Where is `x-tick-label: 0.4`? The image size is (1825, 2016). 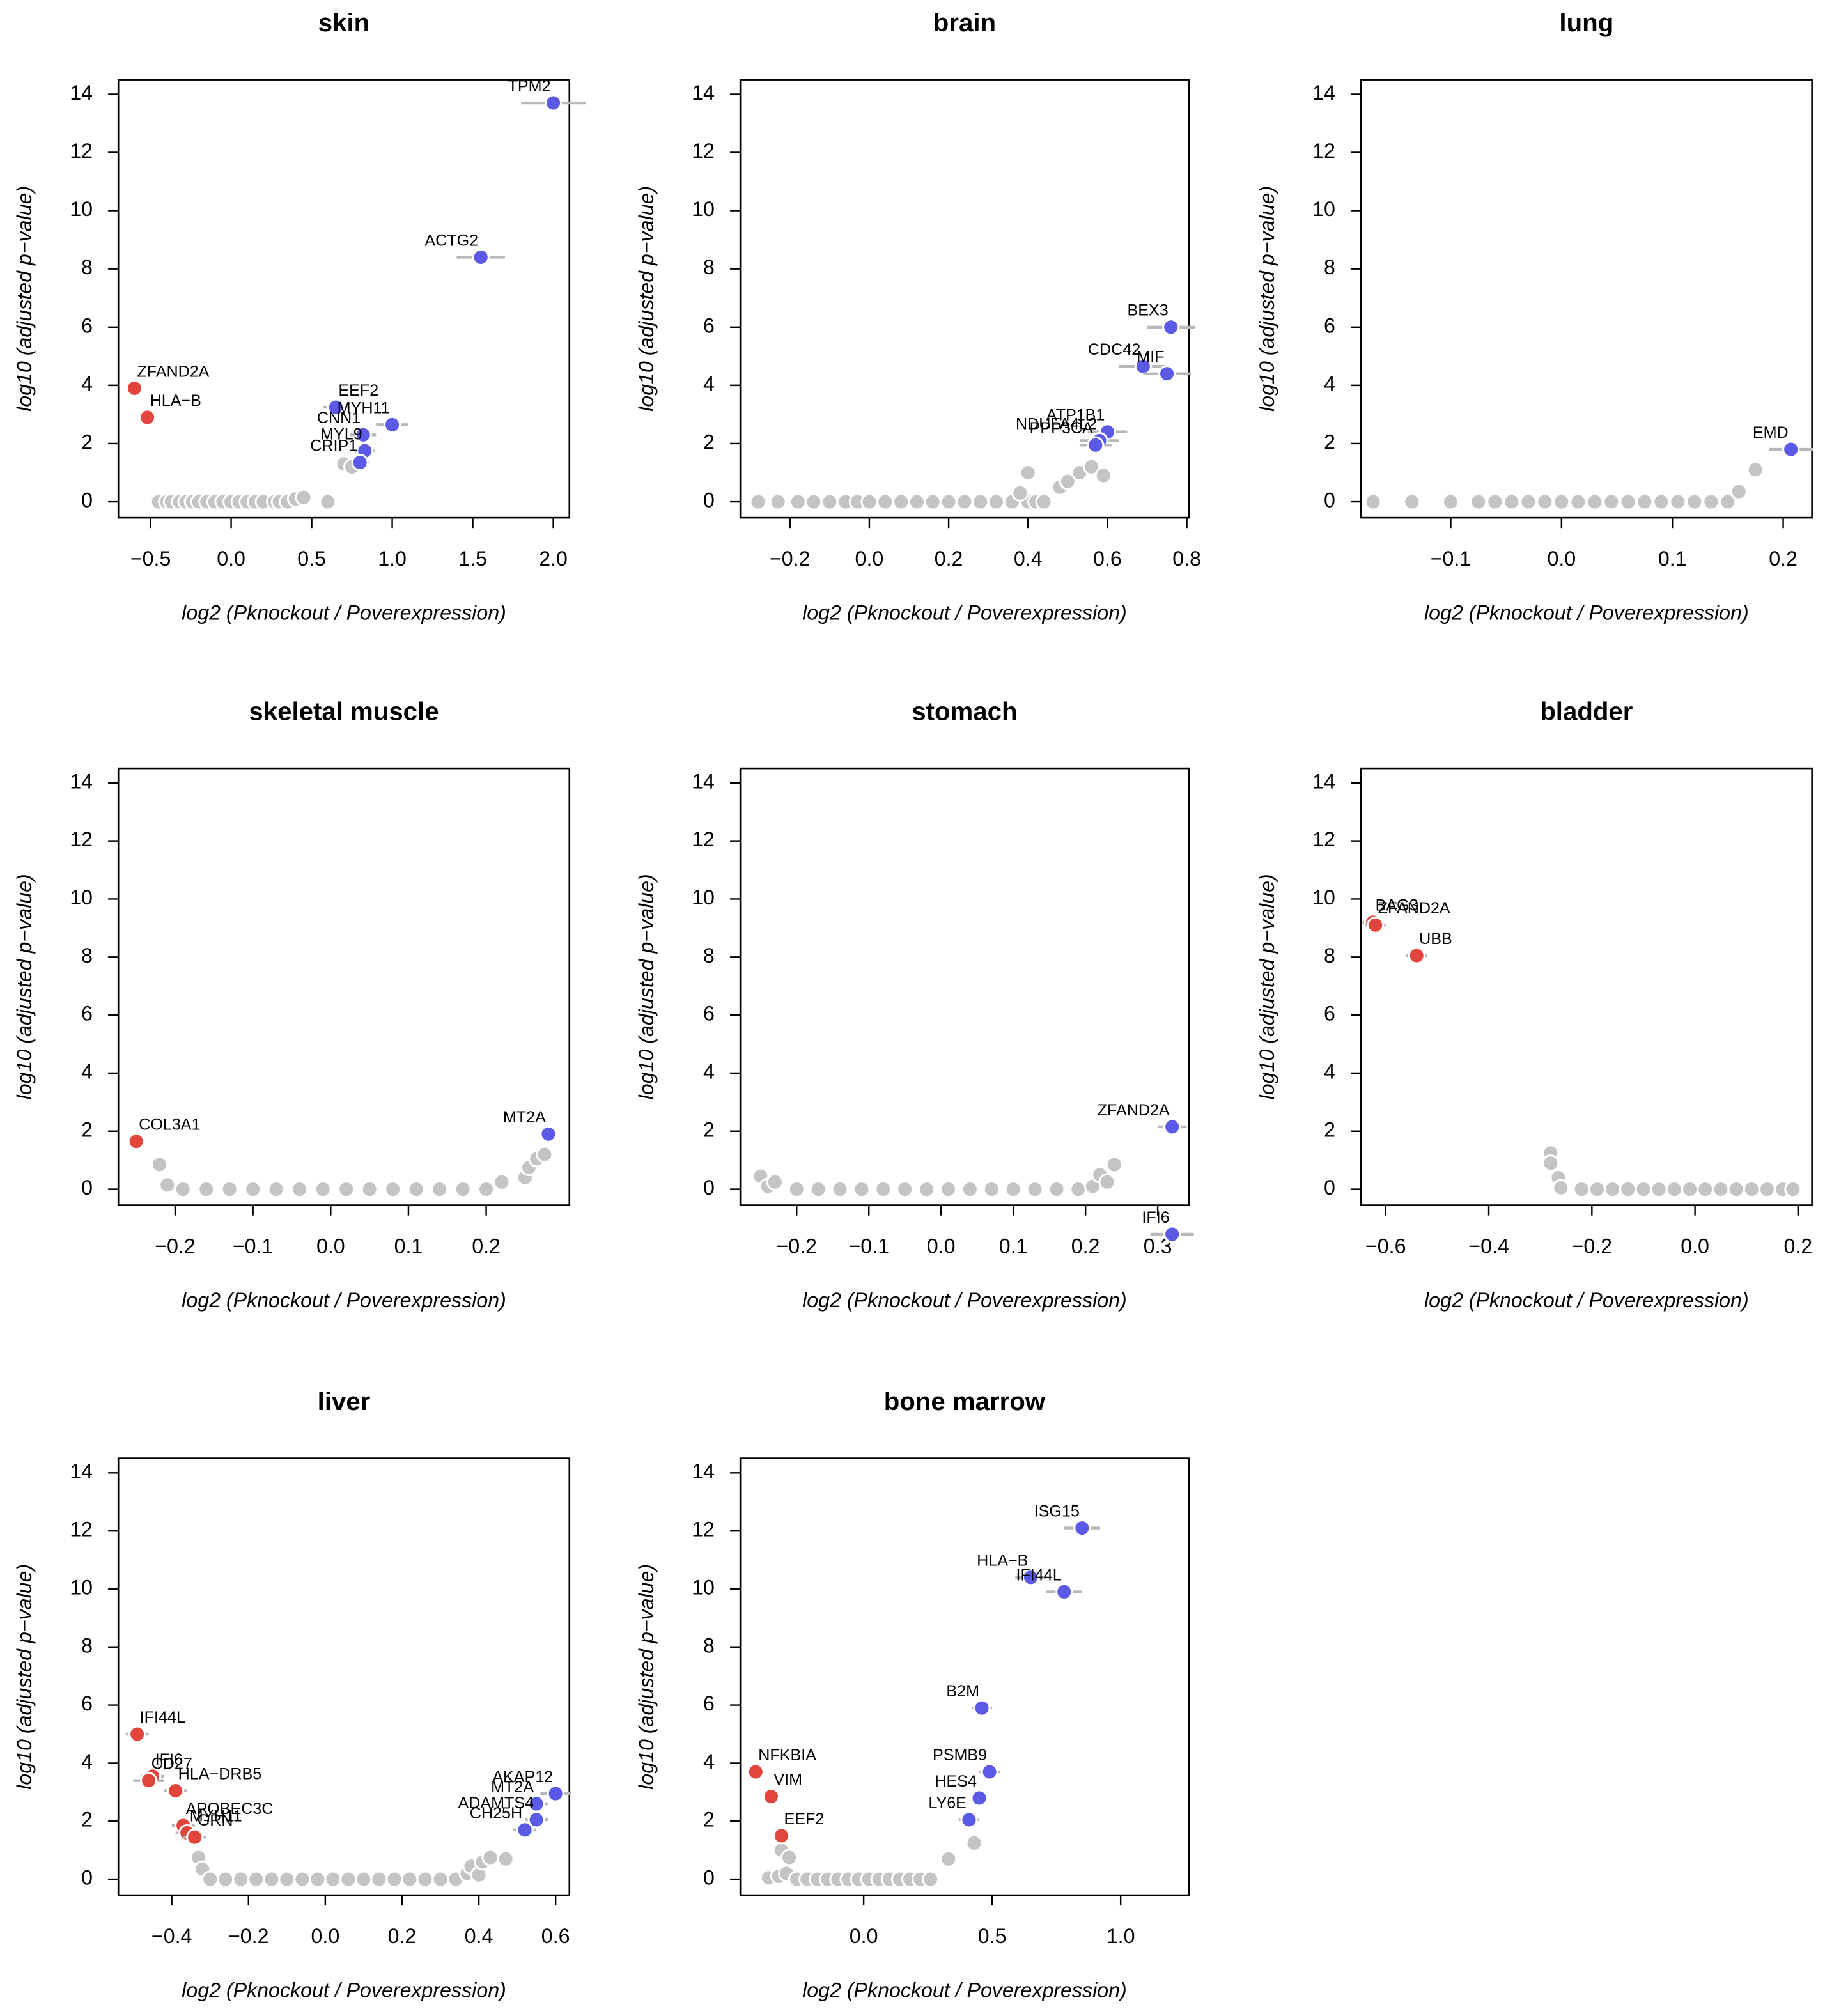
x-tick-label: 0.4 is located at coordinates (479, 1936).